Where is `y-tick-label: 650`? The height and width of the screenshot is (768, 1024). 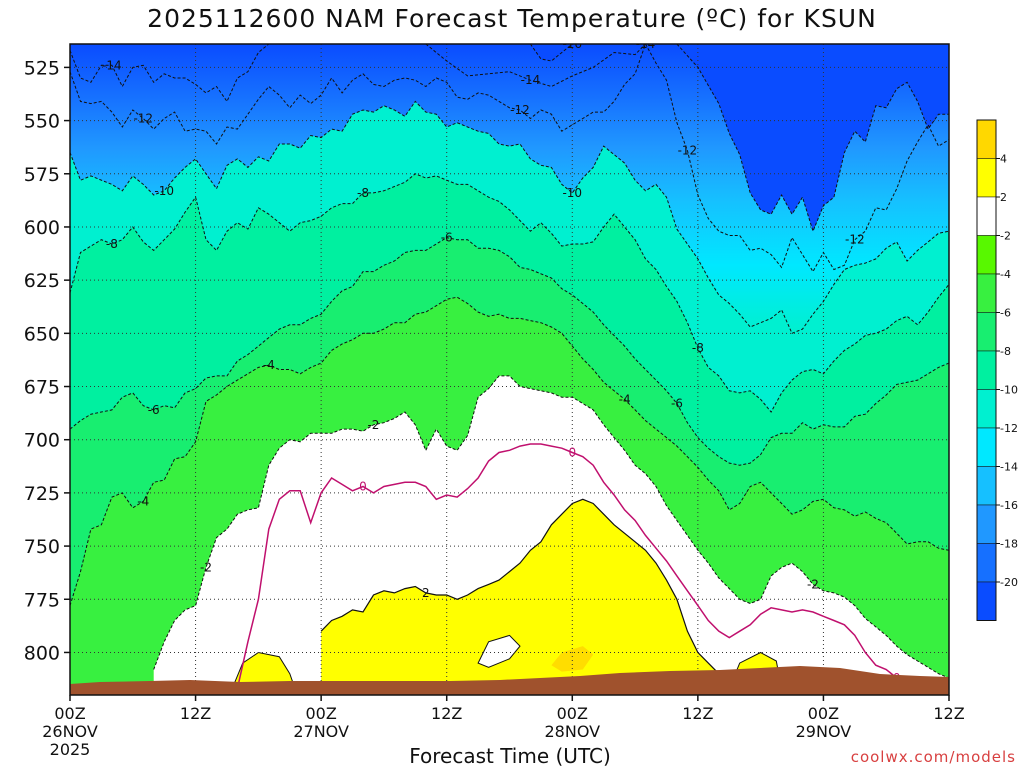 y-tick-label: 650 is located at coordinates (42, 334).